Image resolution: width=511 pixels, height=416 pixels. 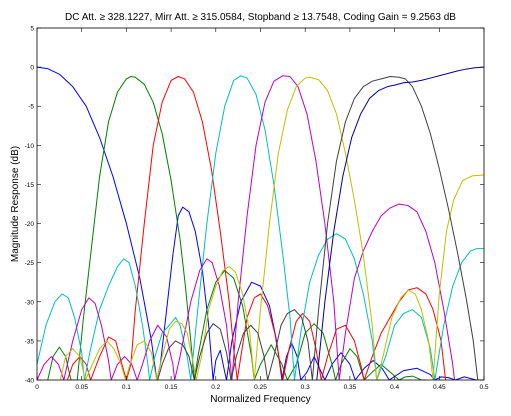 What do you see at coordinates (30, 302) in the screenshot?
I see `y-tick-label: -30` at bounding box center [30, 302].